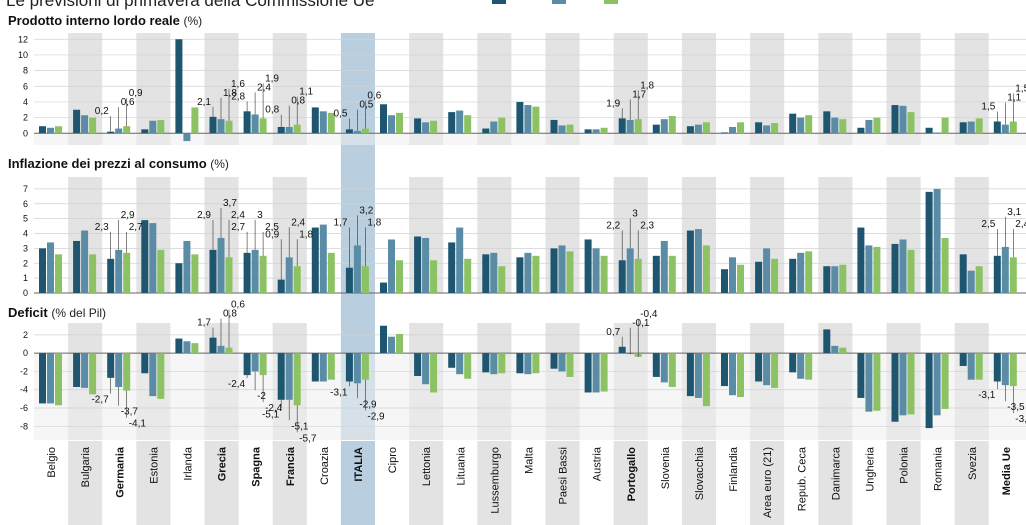 The image size is (1026, 525). I want to click on value-label: -2, so click(261, 396).